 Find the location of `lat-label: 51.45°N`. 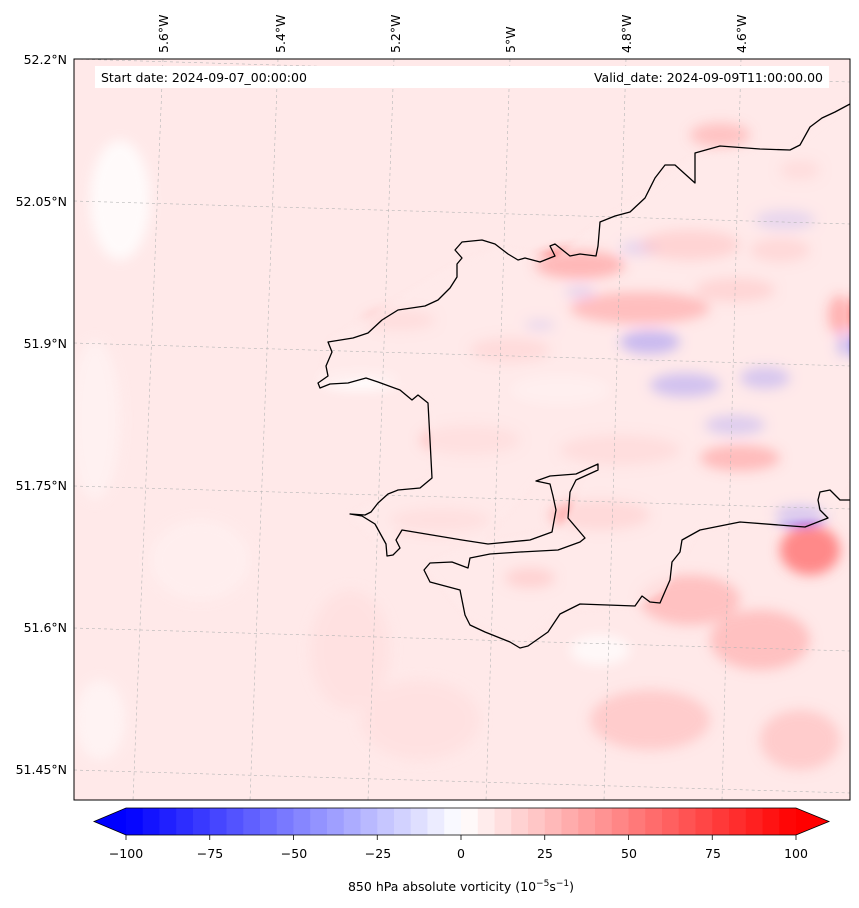

lat-label: 51.45°N is located at coordinates (41, 769).